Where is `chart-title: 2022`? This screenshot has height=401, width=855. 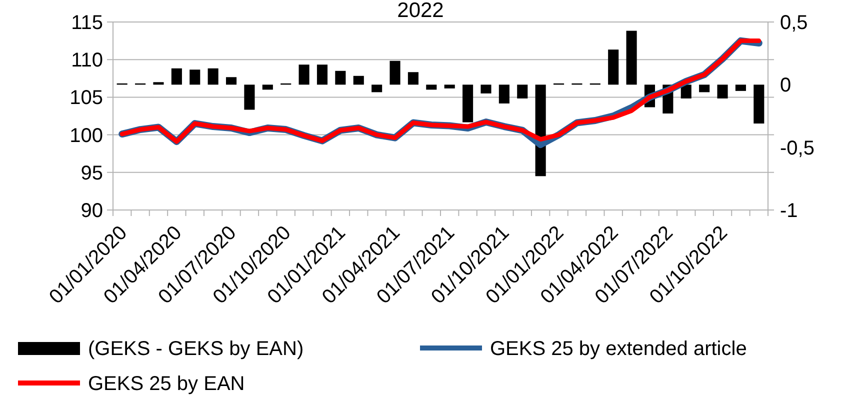 chart-title: 2022 is located at coordinates (420, 11).